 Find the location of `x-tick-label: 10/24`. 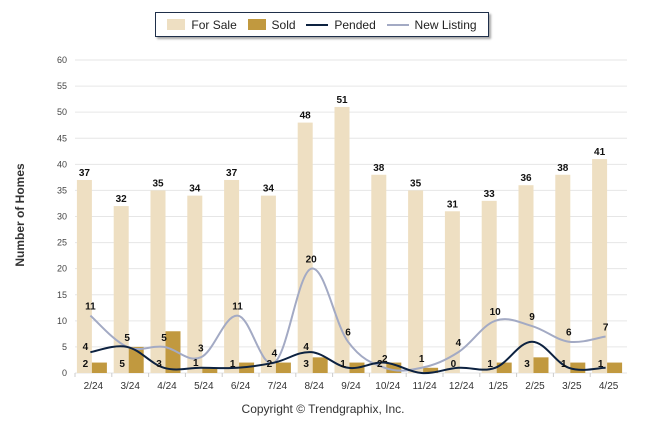

x-tick-label: 10/24 is located at coordinates (387, 386).